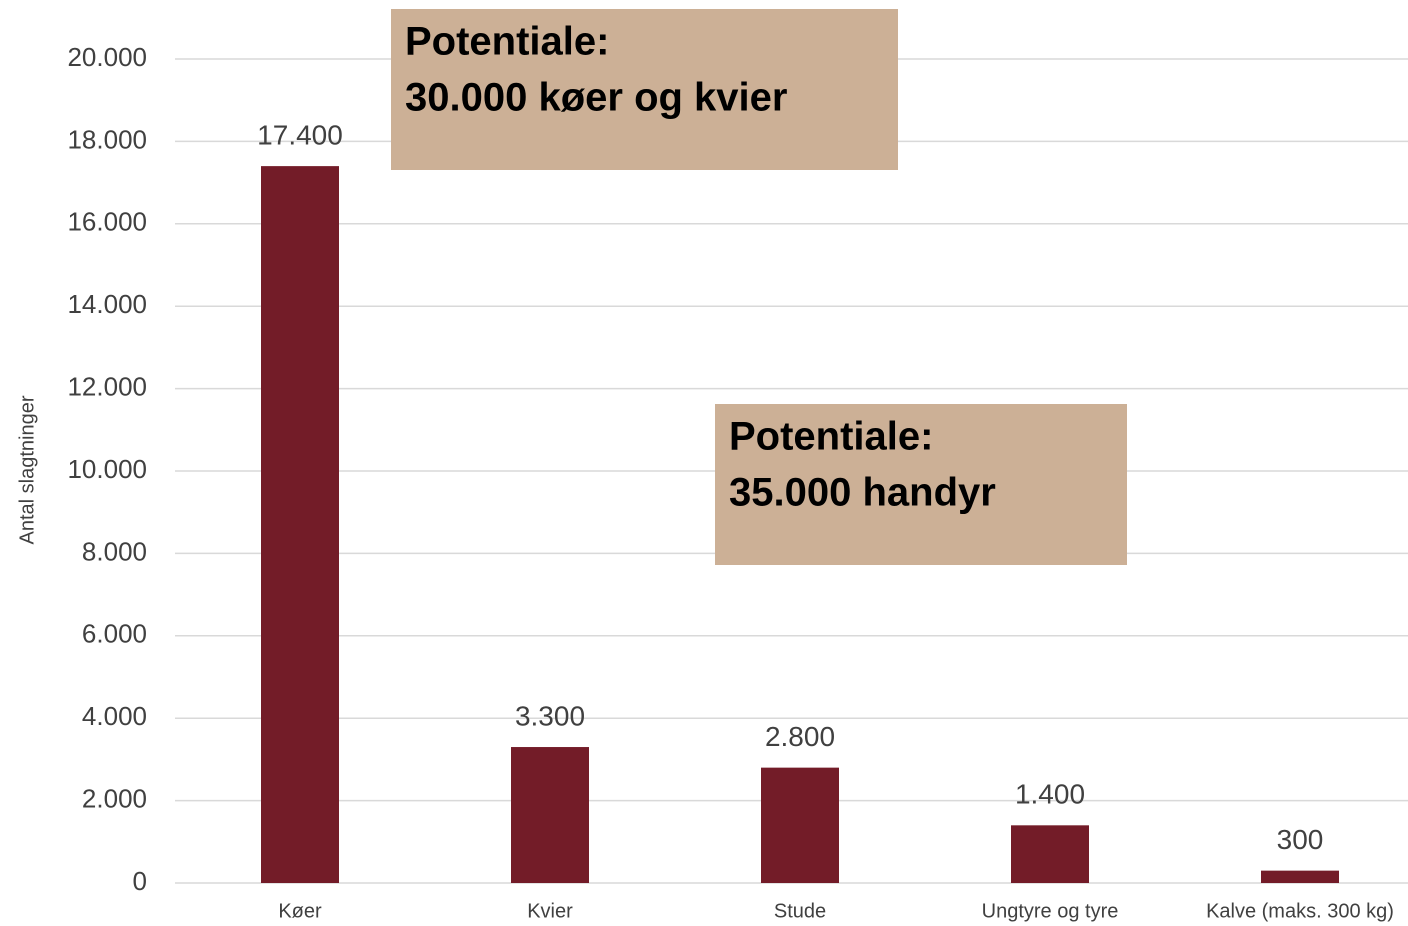 This screenshot has height=926, width=1408. I want to click on value-label: 3.300, so click(550, 715).